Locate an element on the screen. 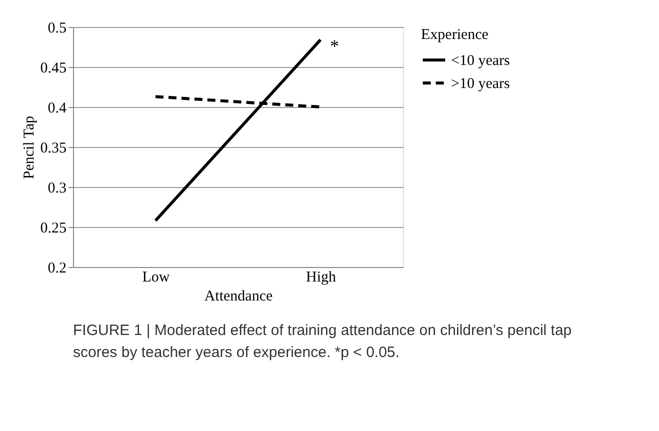 The height and width of the screenshot is (431, 659). annotation: * is located at coordinates (334, 46).